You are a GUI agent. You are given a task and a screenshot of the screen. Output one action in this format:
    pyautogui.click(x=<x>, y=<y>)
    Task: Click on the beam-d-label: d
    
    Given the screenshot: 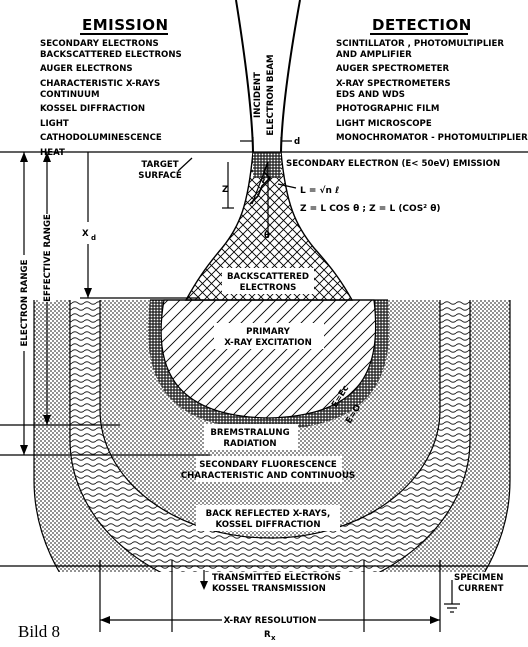 What is the action you would take?
    pyautogui.click(x=297, y=142)
    